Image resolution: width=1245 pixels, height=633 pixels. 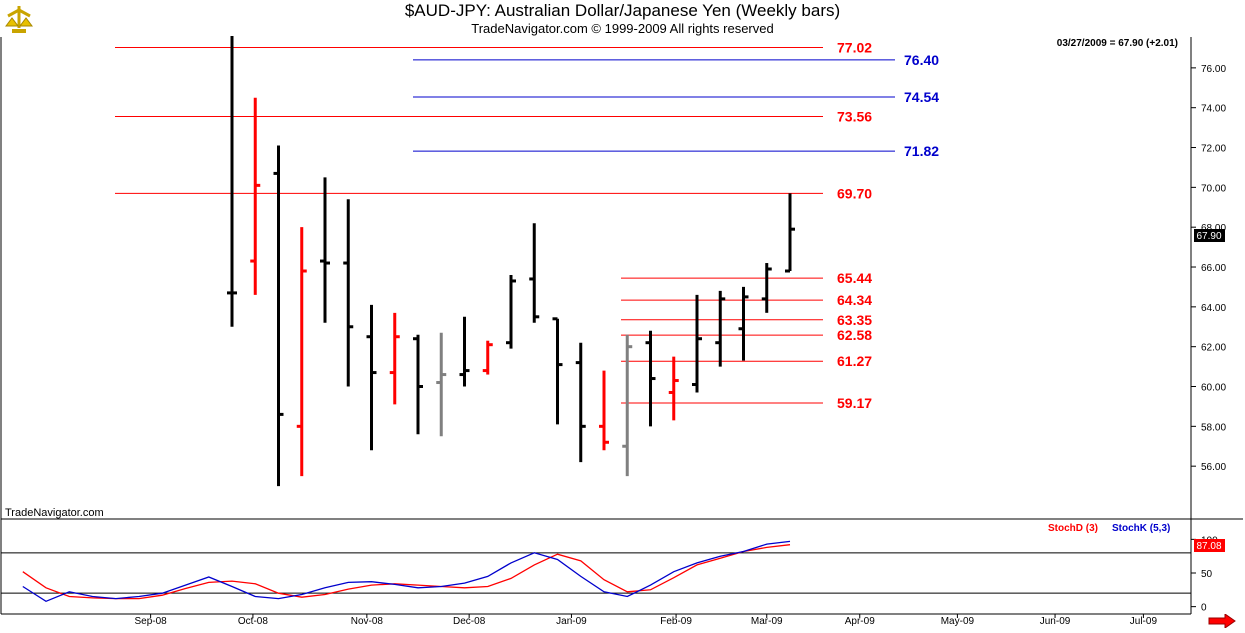 I want to click on price-tick-label: 68.00, so click(x=1213, y=228).